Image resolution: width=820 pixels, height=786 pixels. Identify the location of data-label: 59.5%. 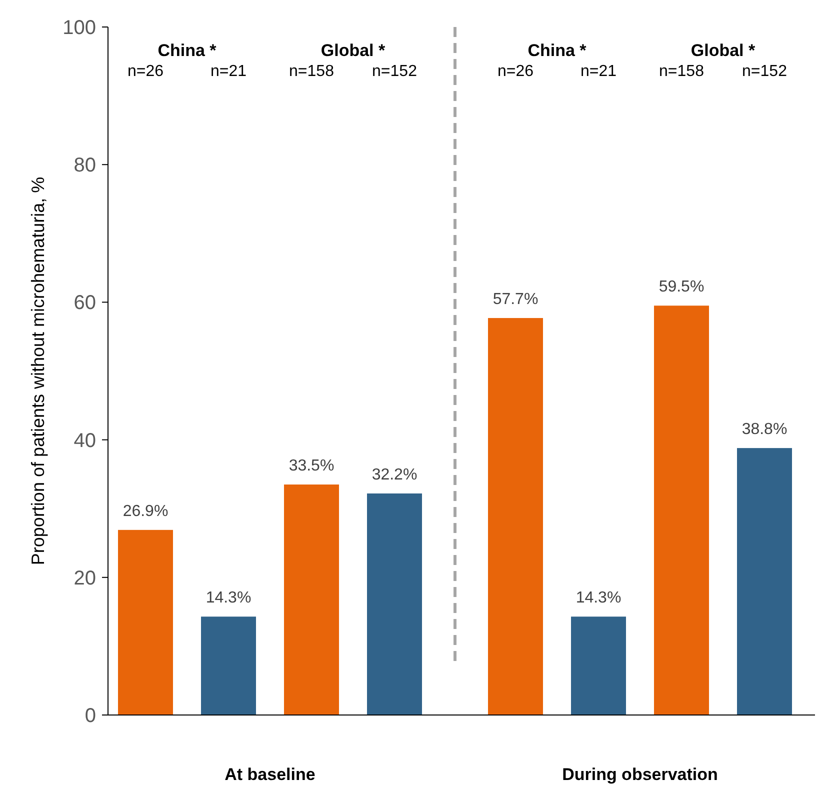
(681, 287).